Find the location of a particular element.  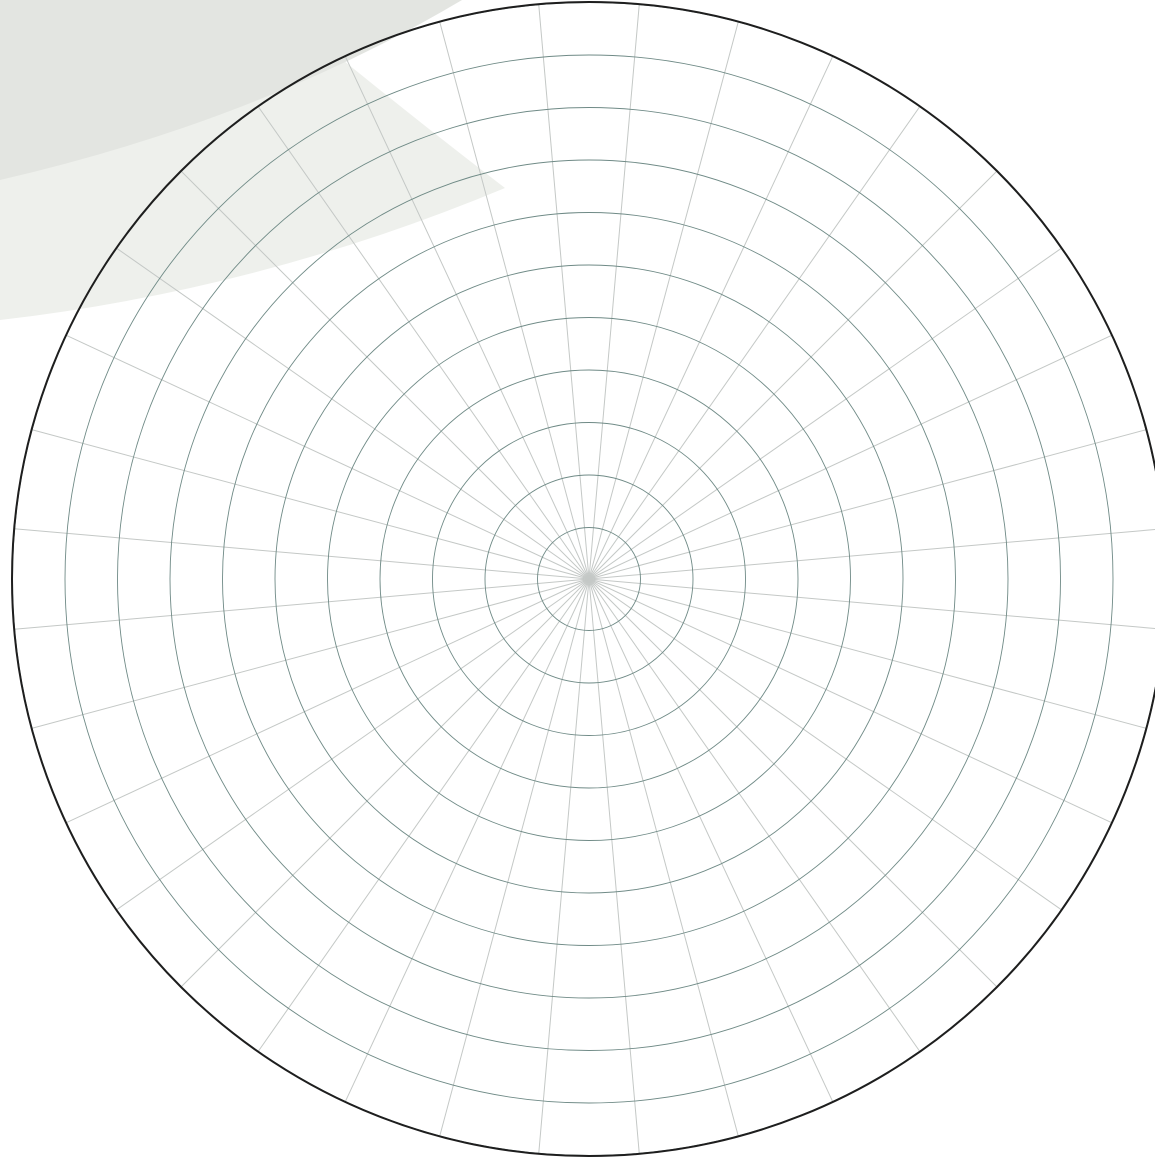

swoosh-dark-shape is located at coordinates (231, 90).